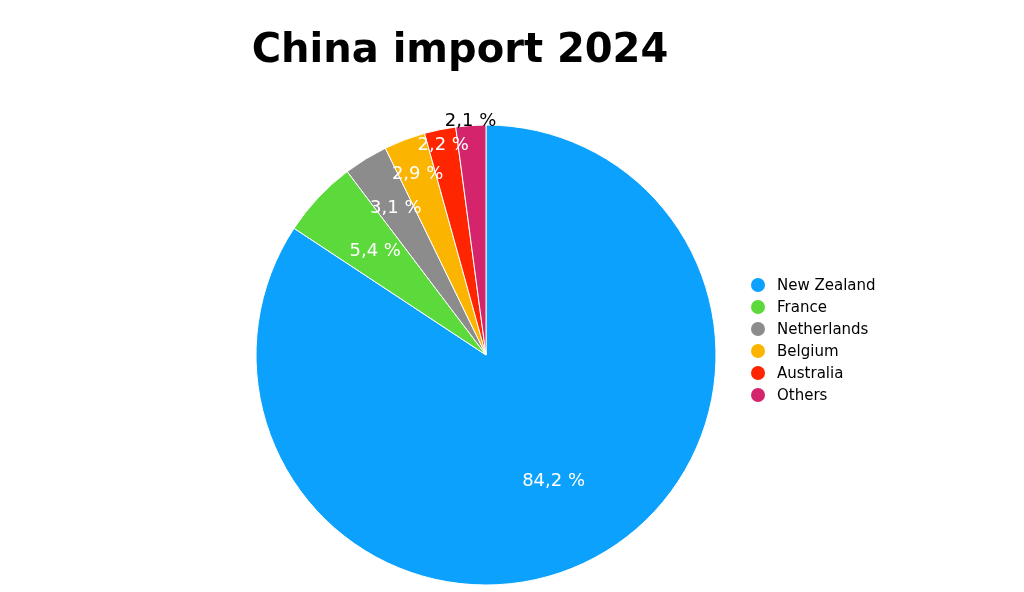  I want to click on legend-label: Others, so click(802, 394).